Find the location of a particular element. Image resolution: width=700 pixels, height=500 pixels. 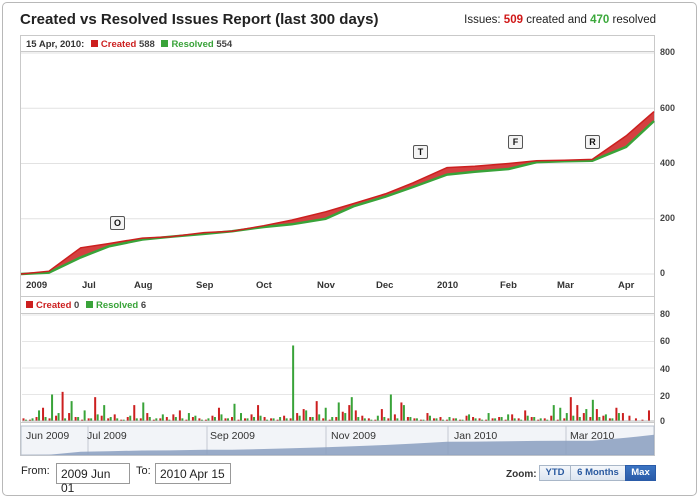

issues-summary: Issues: 509 created and 470 resolved is located at coordinates (560, 20).